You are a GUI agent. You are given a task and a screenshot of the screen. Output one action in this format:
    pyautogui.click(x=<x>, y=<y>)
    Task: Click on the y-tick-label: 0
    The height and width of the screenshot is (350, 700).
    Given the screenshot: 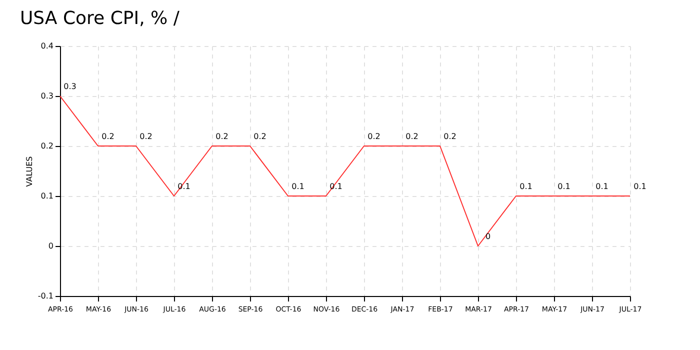 What is the action you would take?
    pyautogui.click(x=51, y=246)
    